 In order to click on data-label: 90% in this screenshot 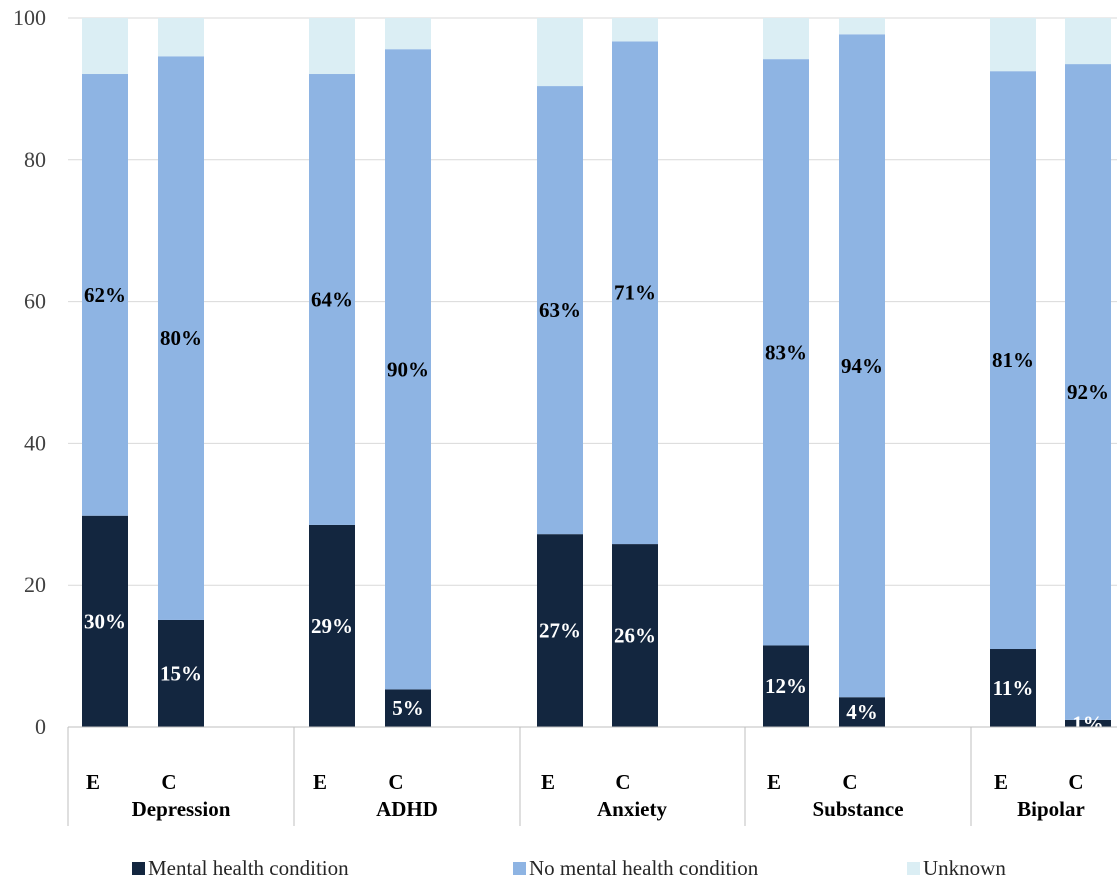, I will do `click(408, 369)`.